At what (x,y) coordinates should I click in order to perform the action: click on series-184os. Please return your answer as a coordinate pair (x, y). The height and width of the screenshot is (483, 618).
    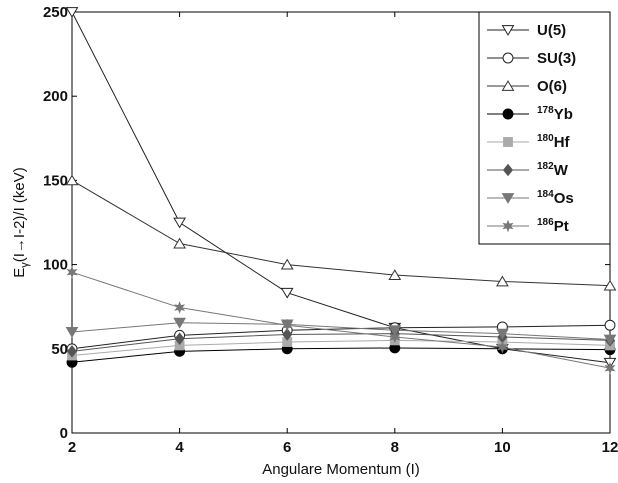
    Looking at the image, I should click on (341, 331).